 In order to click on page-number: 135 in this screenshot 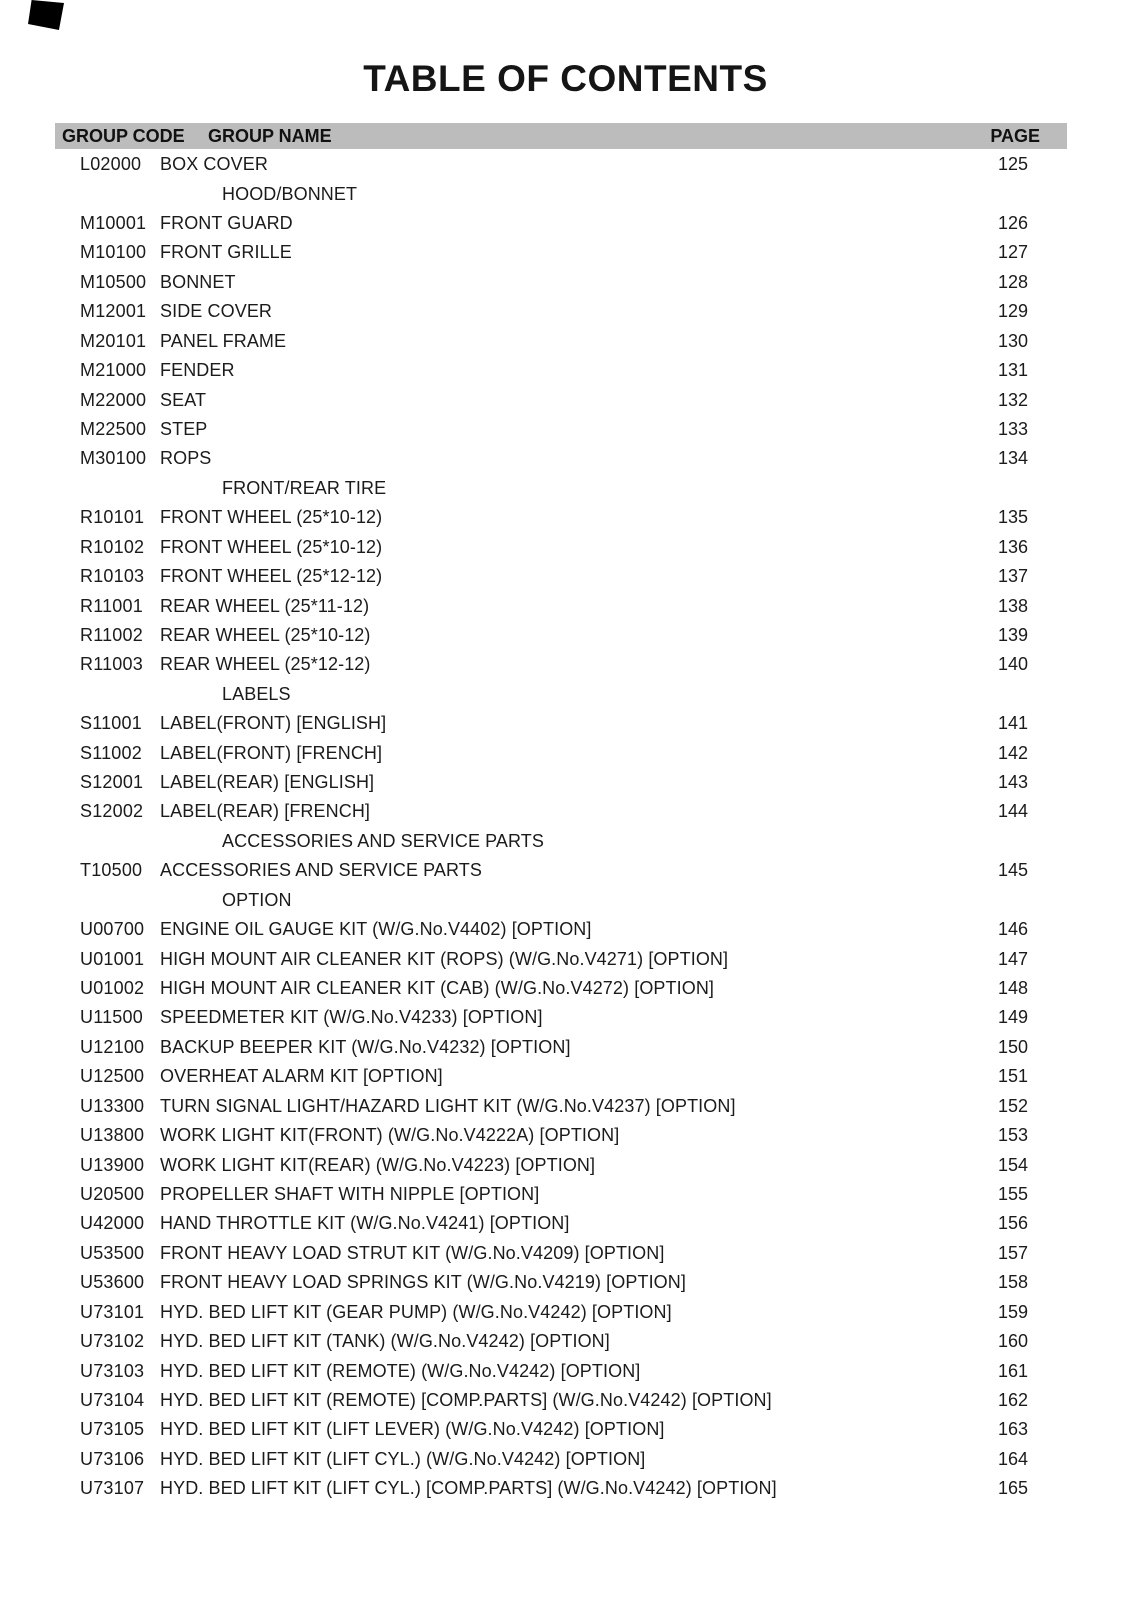, I will do `click(1013, 517)`.